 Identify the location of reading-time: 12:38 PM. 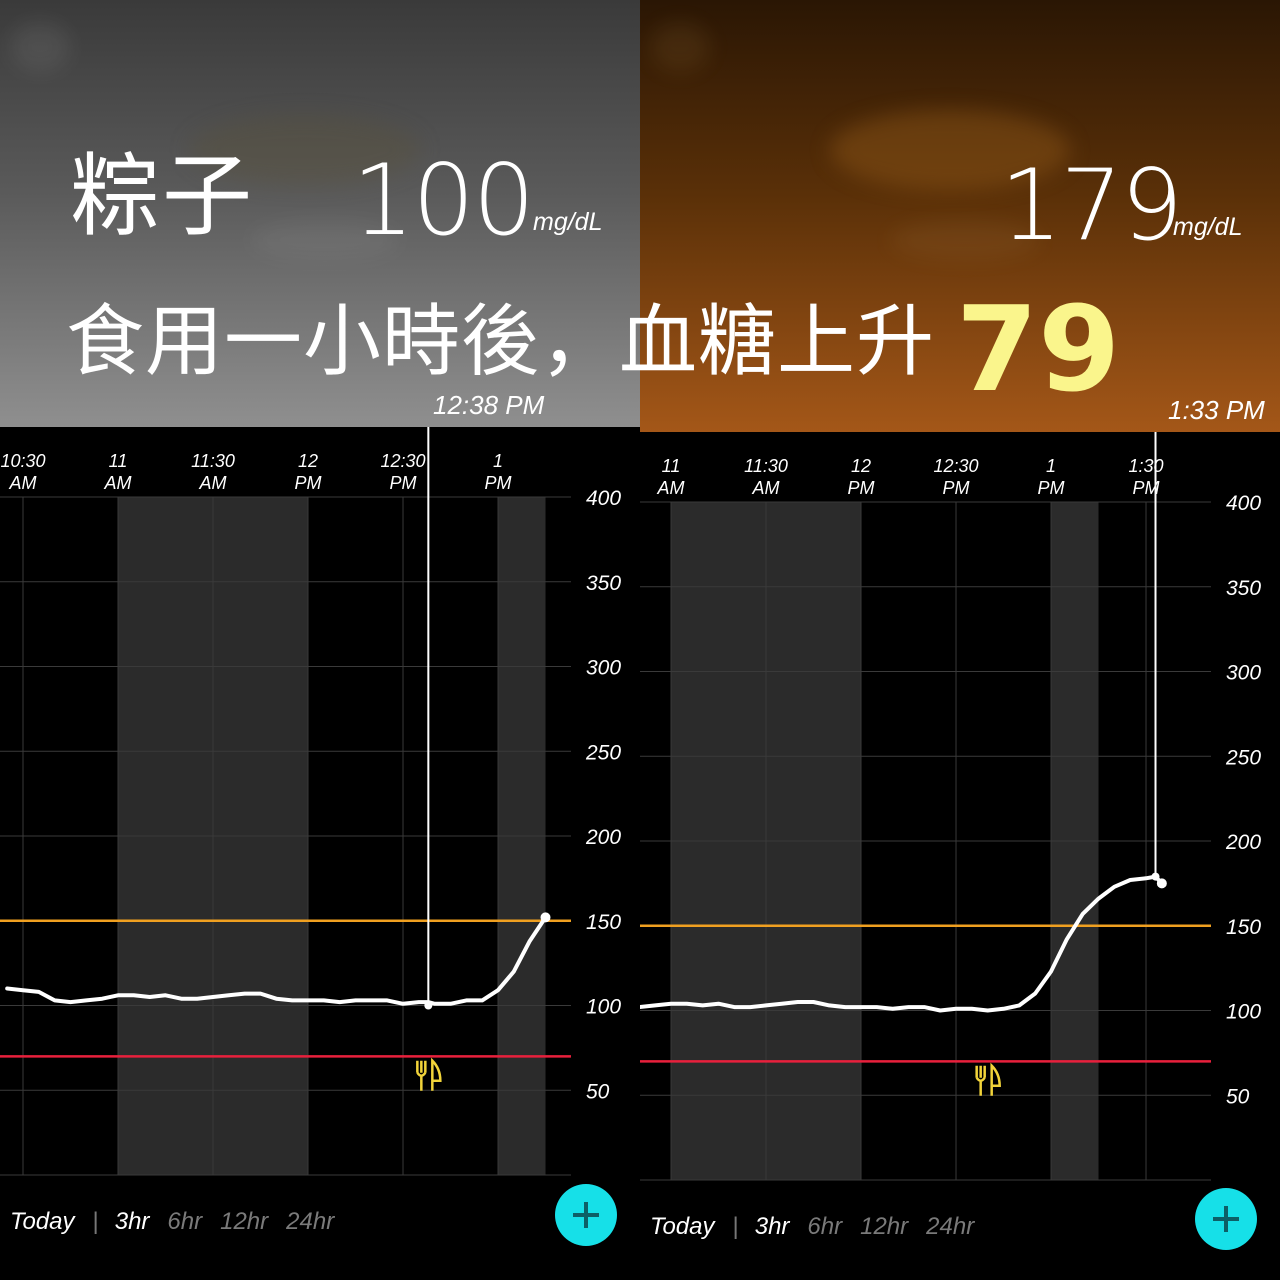
(489, 405).